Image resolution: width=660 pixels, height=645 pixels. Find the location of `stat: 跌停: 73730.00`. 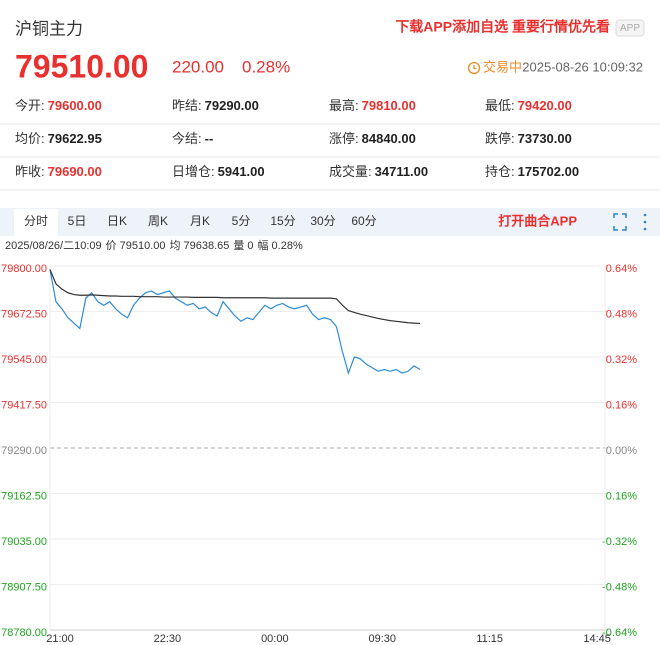

stat: 跌停: 73730.00 is located at coordinates (528, 138).